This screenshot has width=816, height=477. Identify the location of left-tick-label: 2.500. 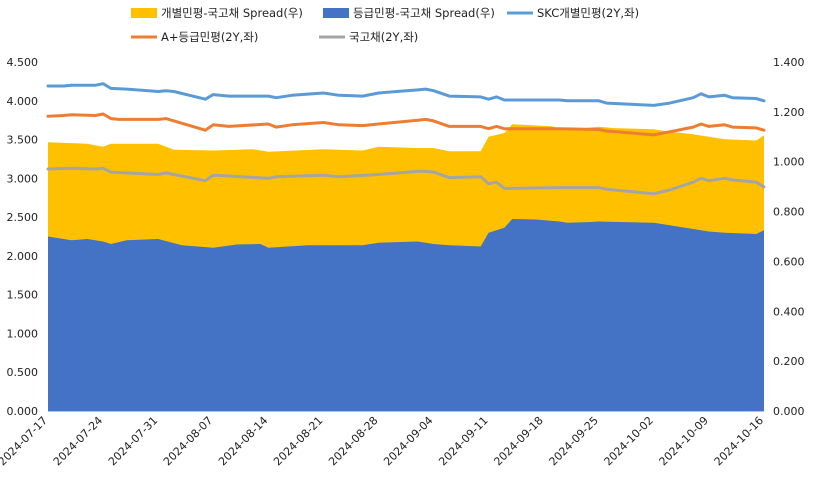
(23, 217).